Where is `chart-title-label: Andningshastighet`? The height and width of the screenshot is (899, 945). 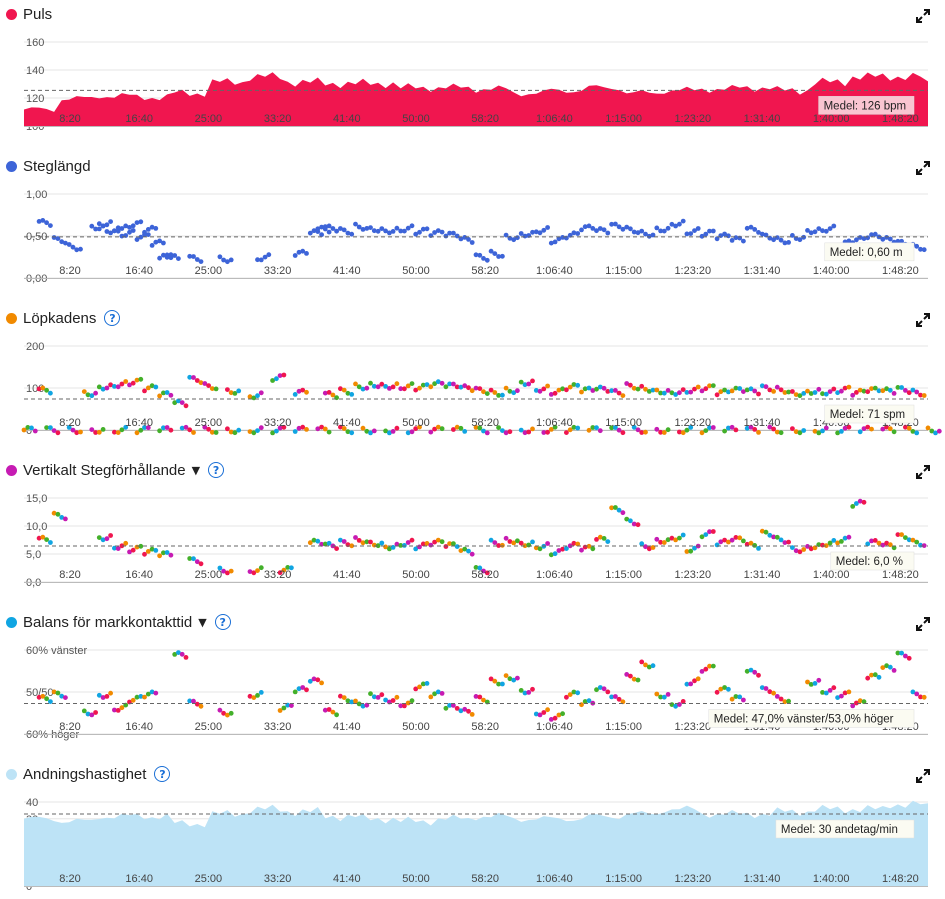 chart-title-label: Andningshastighet is located at coordinates (85, 774).